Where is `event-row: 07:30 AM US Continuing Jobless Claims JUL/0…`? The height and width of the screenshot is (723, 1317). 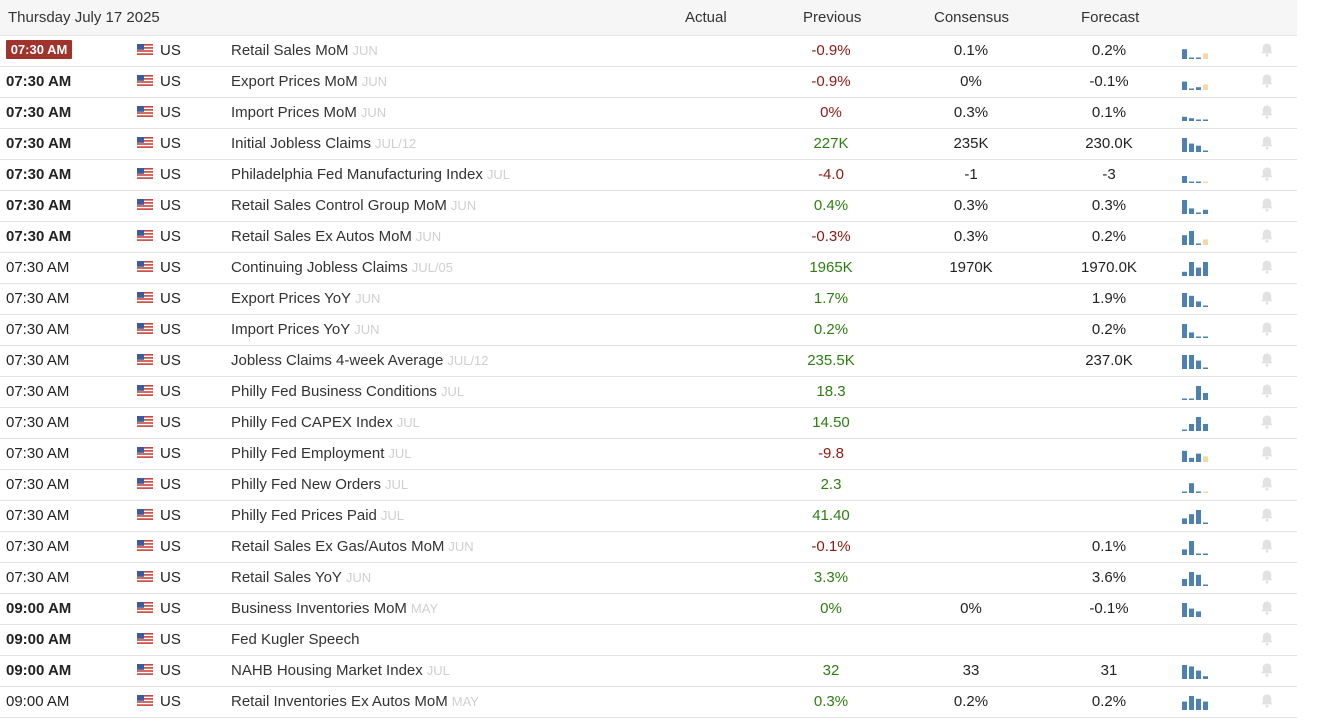 event-row: 07:30 AM US Continuing Jobless Claims JUL/0… is located at coordinates (648, 268).